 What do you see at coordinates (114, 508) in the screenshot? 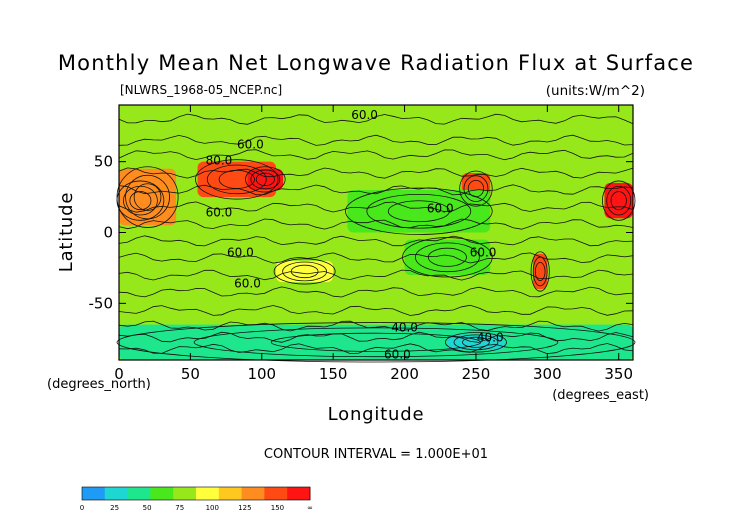
I see `colorbar-tick-label: 25` at bounding box center [114, 508].